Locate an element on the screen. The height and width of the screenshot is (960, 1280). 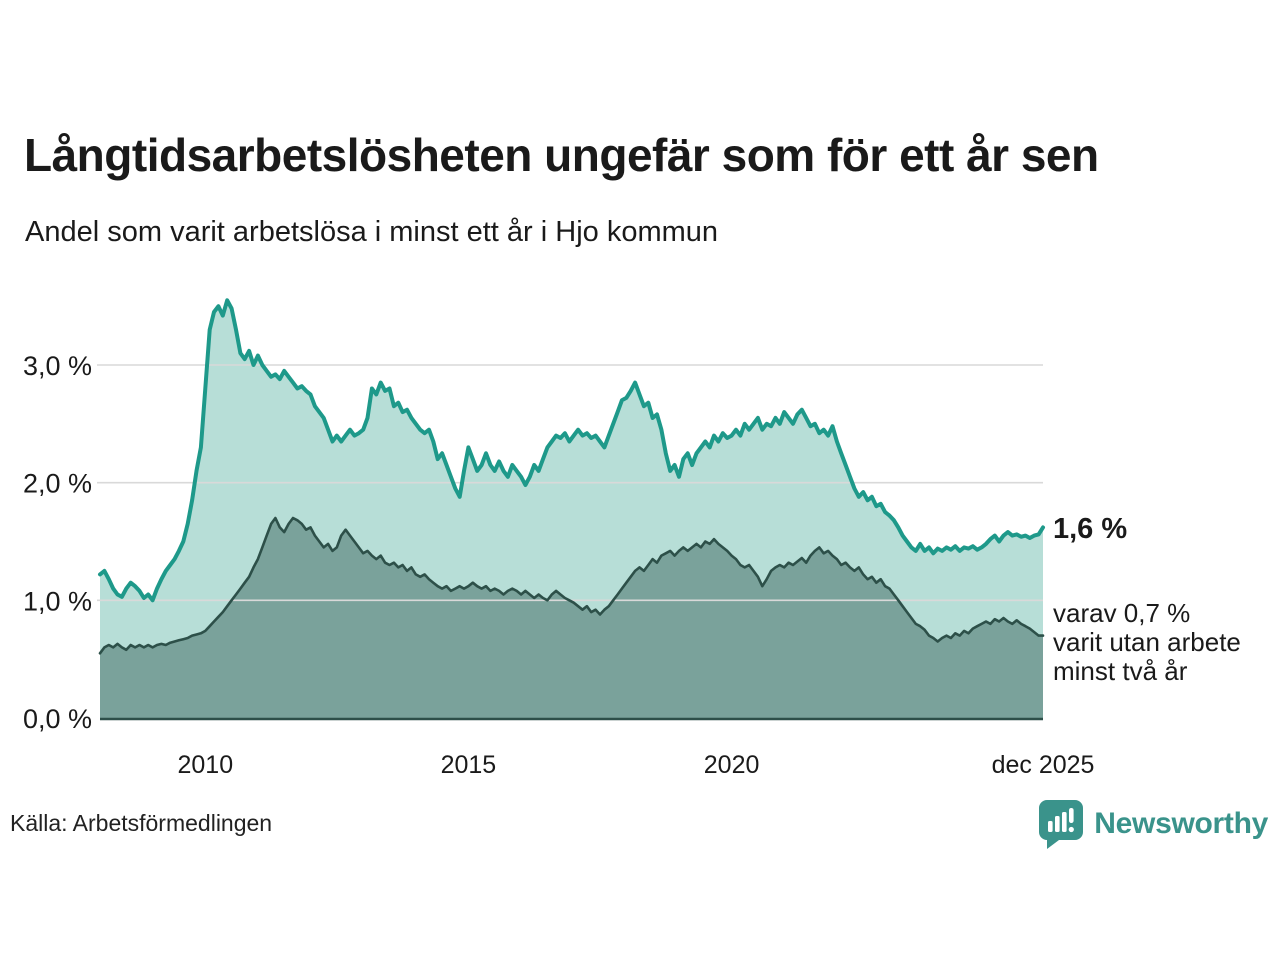
secondary-annotation-line-2: varit utan arbete is located at coordinates (1147, 642).